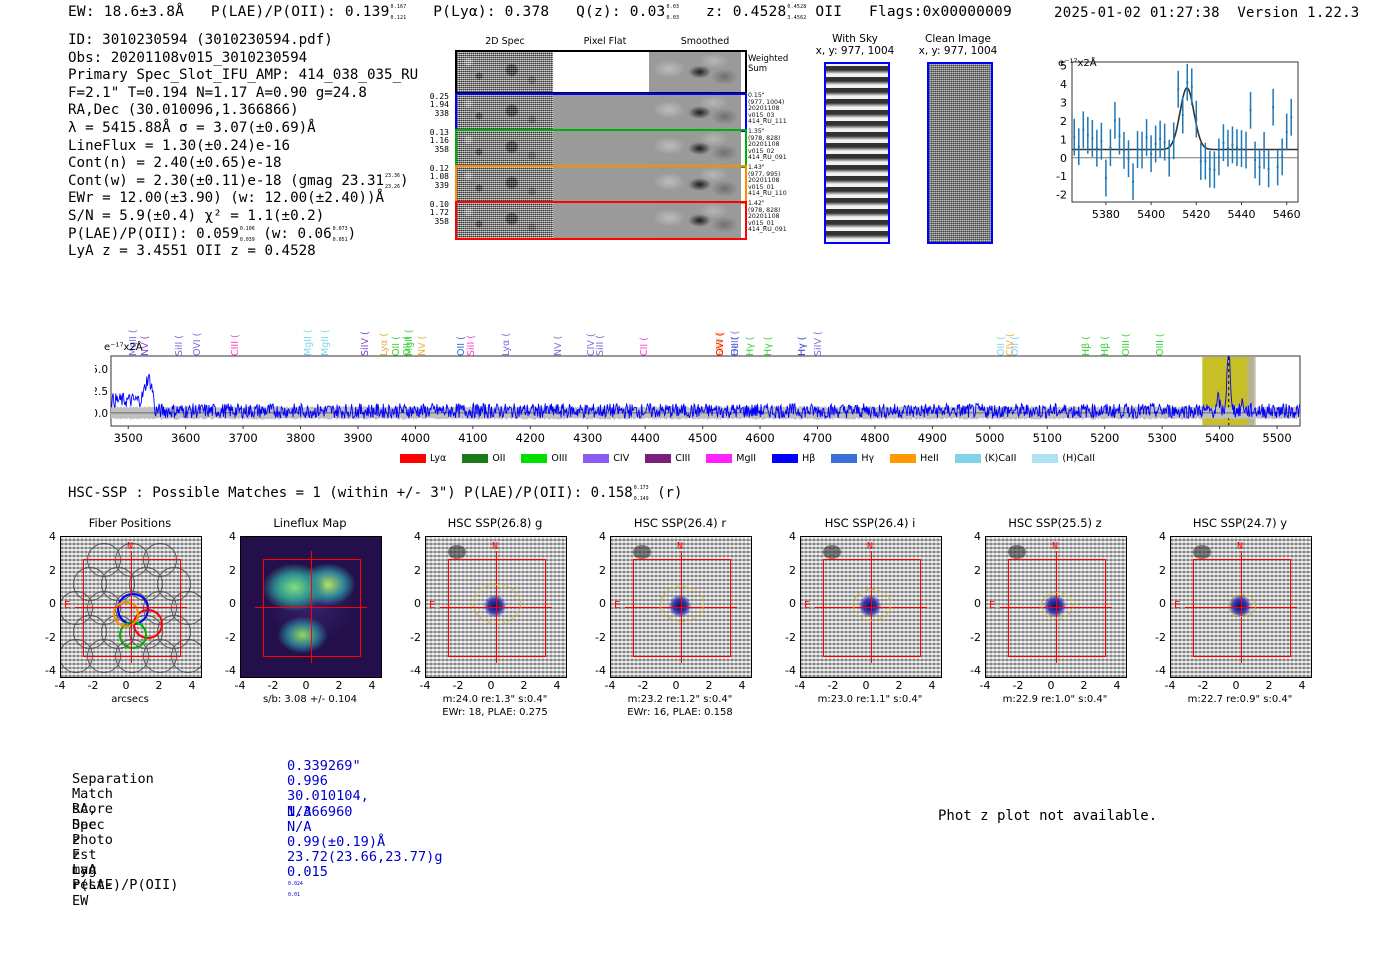 This screenshot has height=953, width=1400. Describe the element at coordinates (680, 712) in the screenshot. I see `cutout-caption-secondary: EWr: 16, PLAE: 0.158` at that location.